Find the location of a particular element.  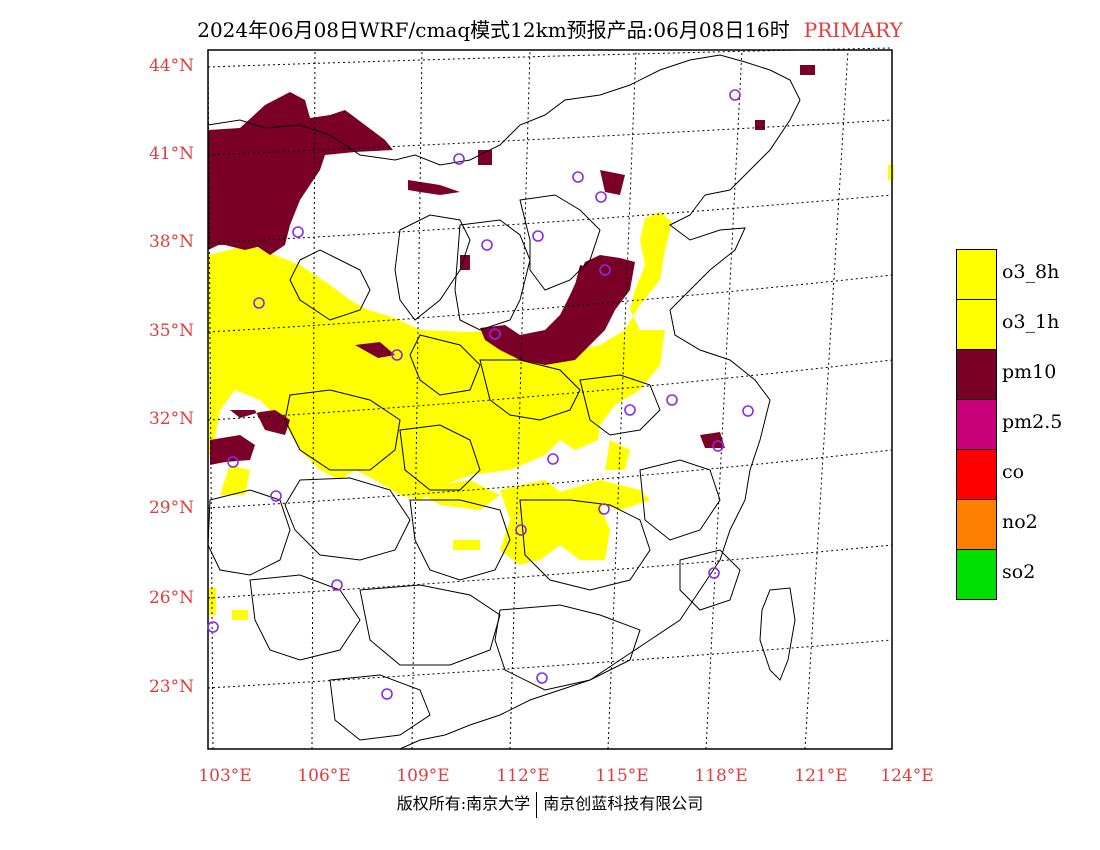

copyright-owner: 版权所有:南京大学 is located at coordinates (463, 803).